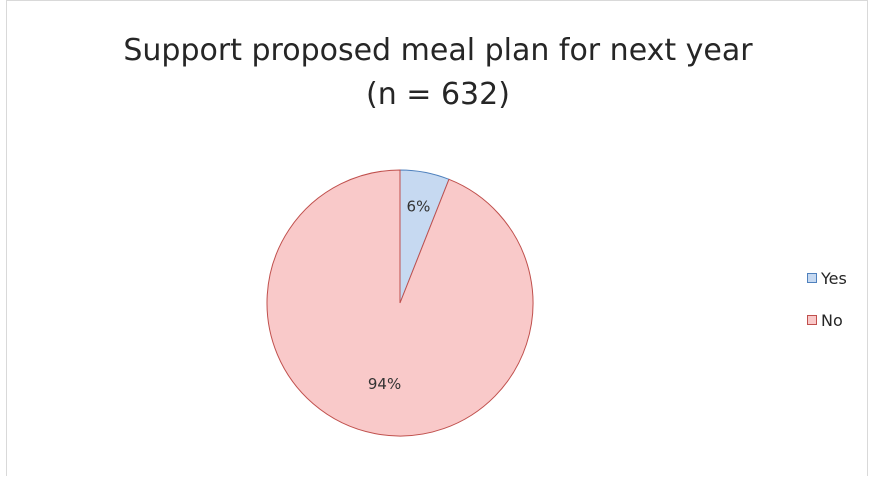 This screenshot has height=477, width=873. Describe the element at coordinates (834, 278) in the screenshot. I see `legend-label-yes: Yes` at that location.